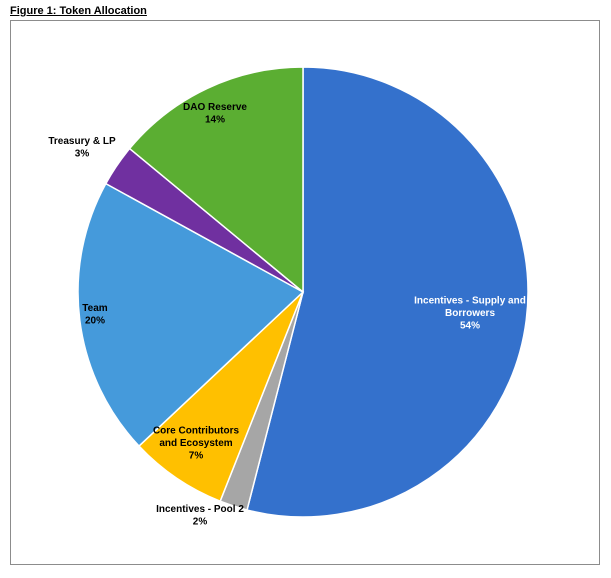 This screenshot has width=611, height=578. I want to click on slice-label-4: Team 20%, so click(94, 315).